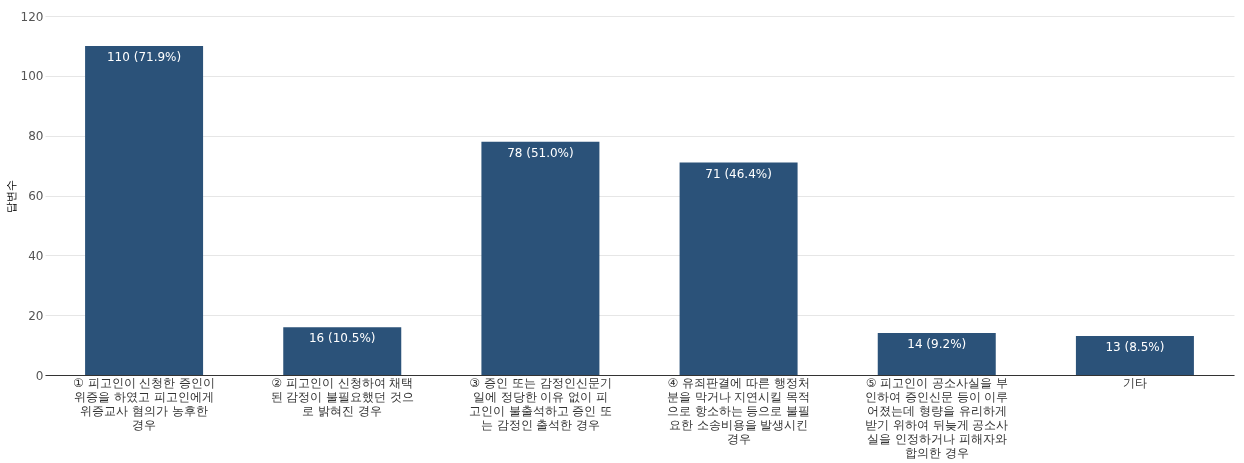 The image size is (1244, 463). What do you see at coordinates (540, 152) in the screenshot?
I see `data-label: 78 (51.0%)` at bounding box center [540, 152].